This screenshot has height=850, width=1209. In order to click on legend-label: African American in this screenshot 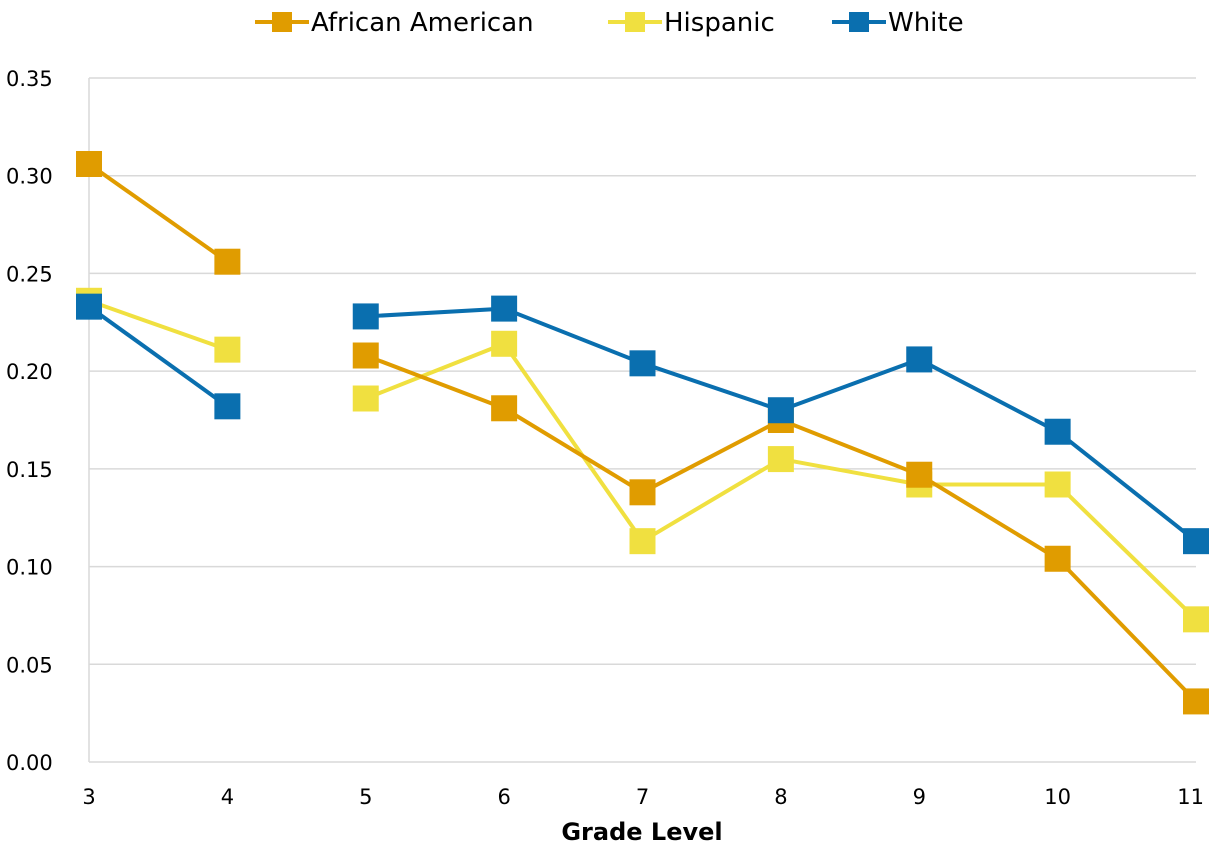, I will do `click(422, 23)`.